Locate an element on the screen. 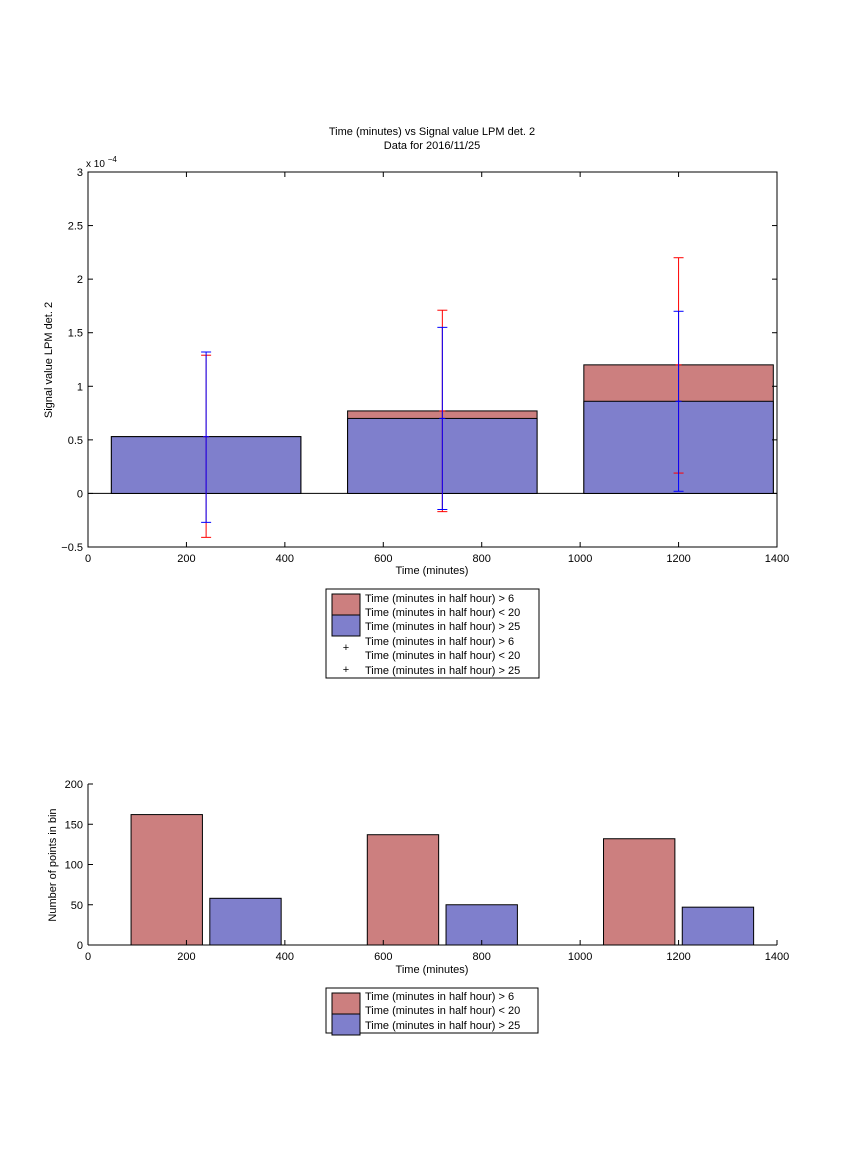  chart1-xtick-label-5: 1000 is located at coordinates (580, 559).